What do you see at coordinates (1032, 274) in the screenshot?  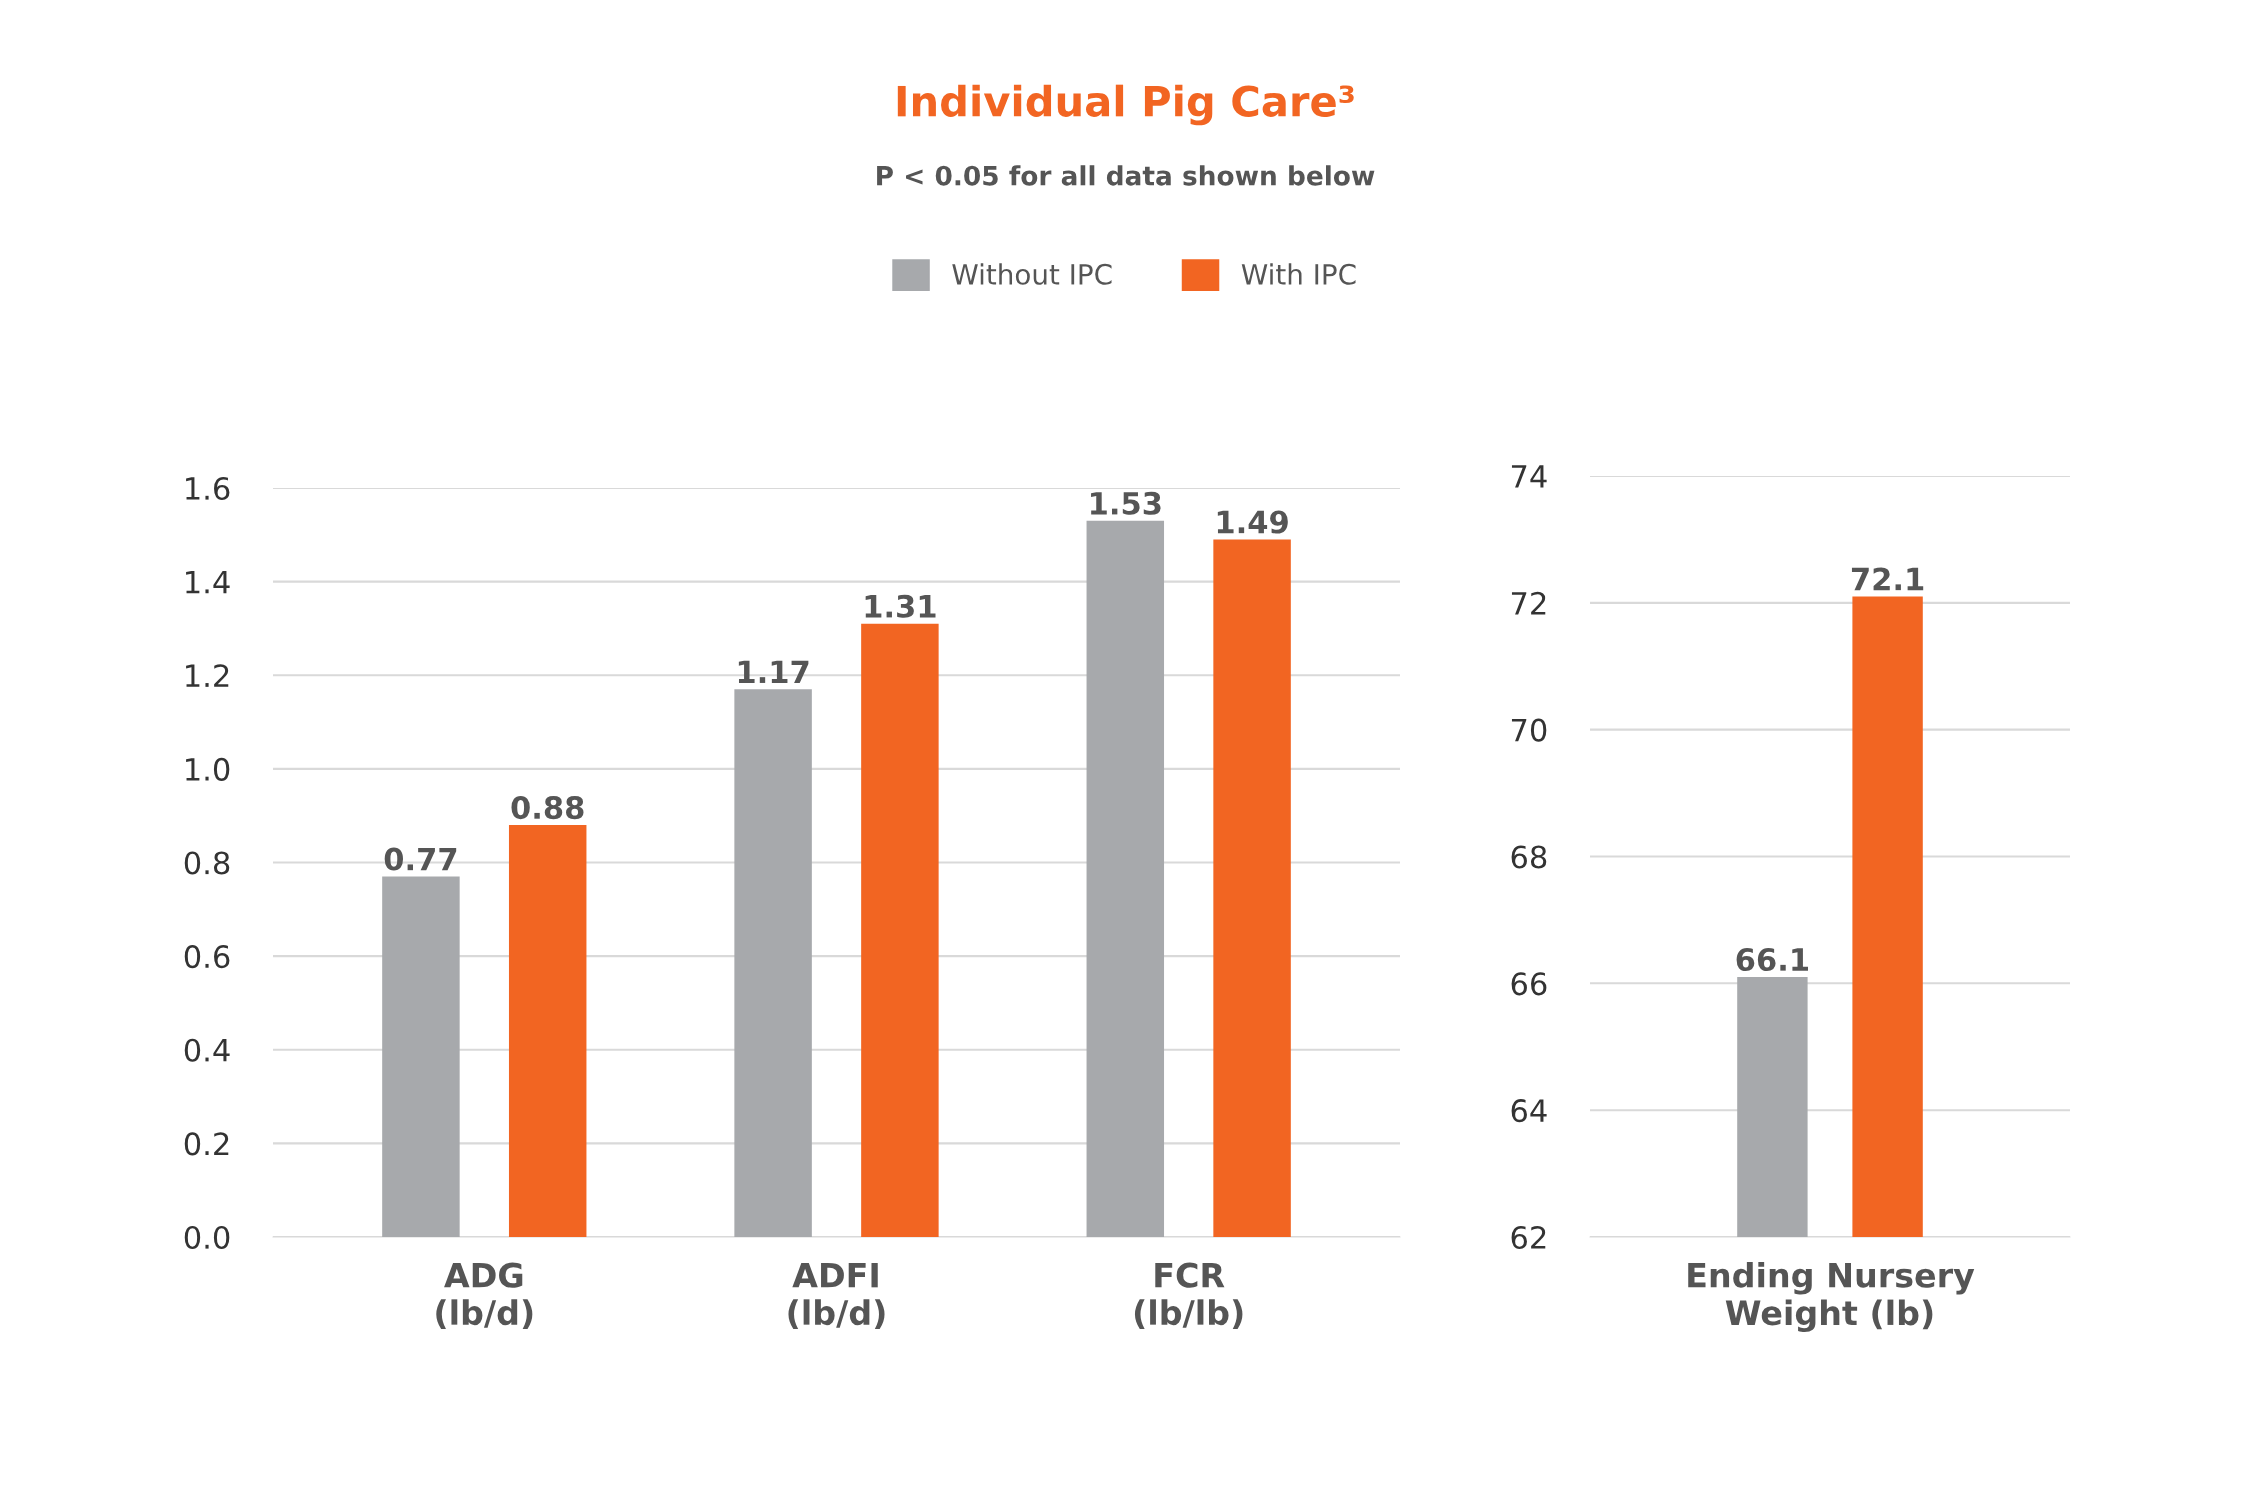 I see `legend-label: Without IPC` at bounding box center [1032, 274].